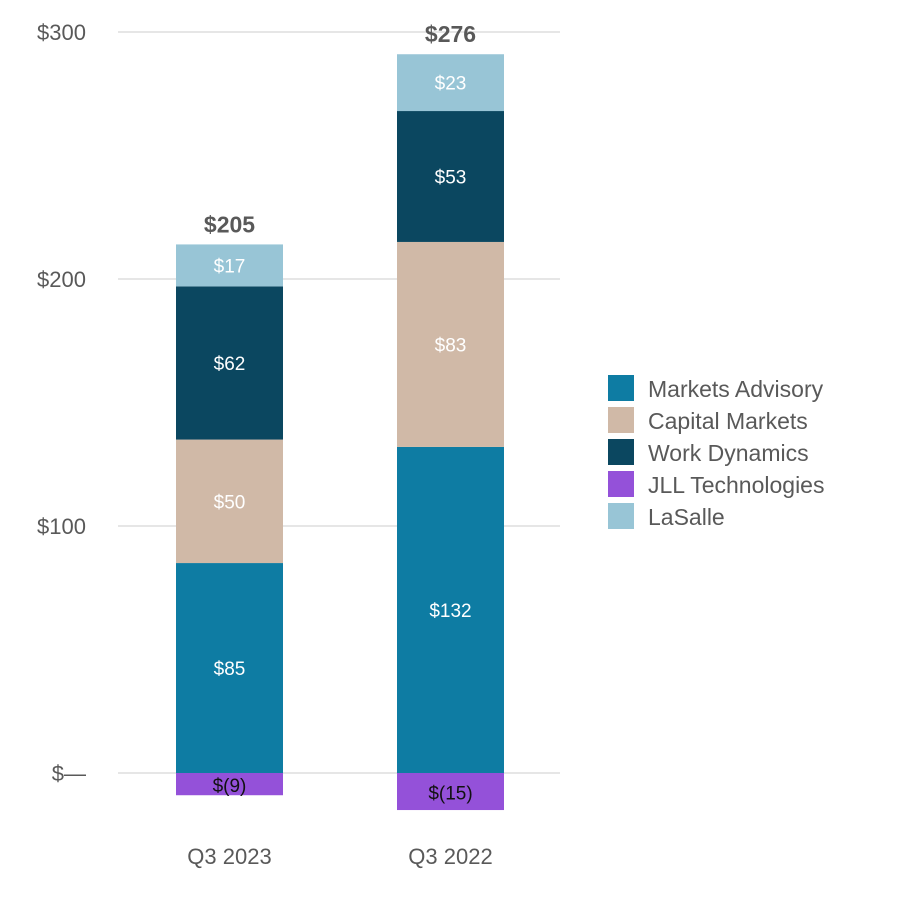 This screenshot has width=900, height=900. I want to click on data-label: $85, so click(230, 669).